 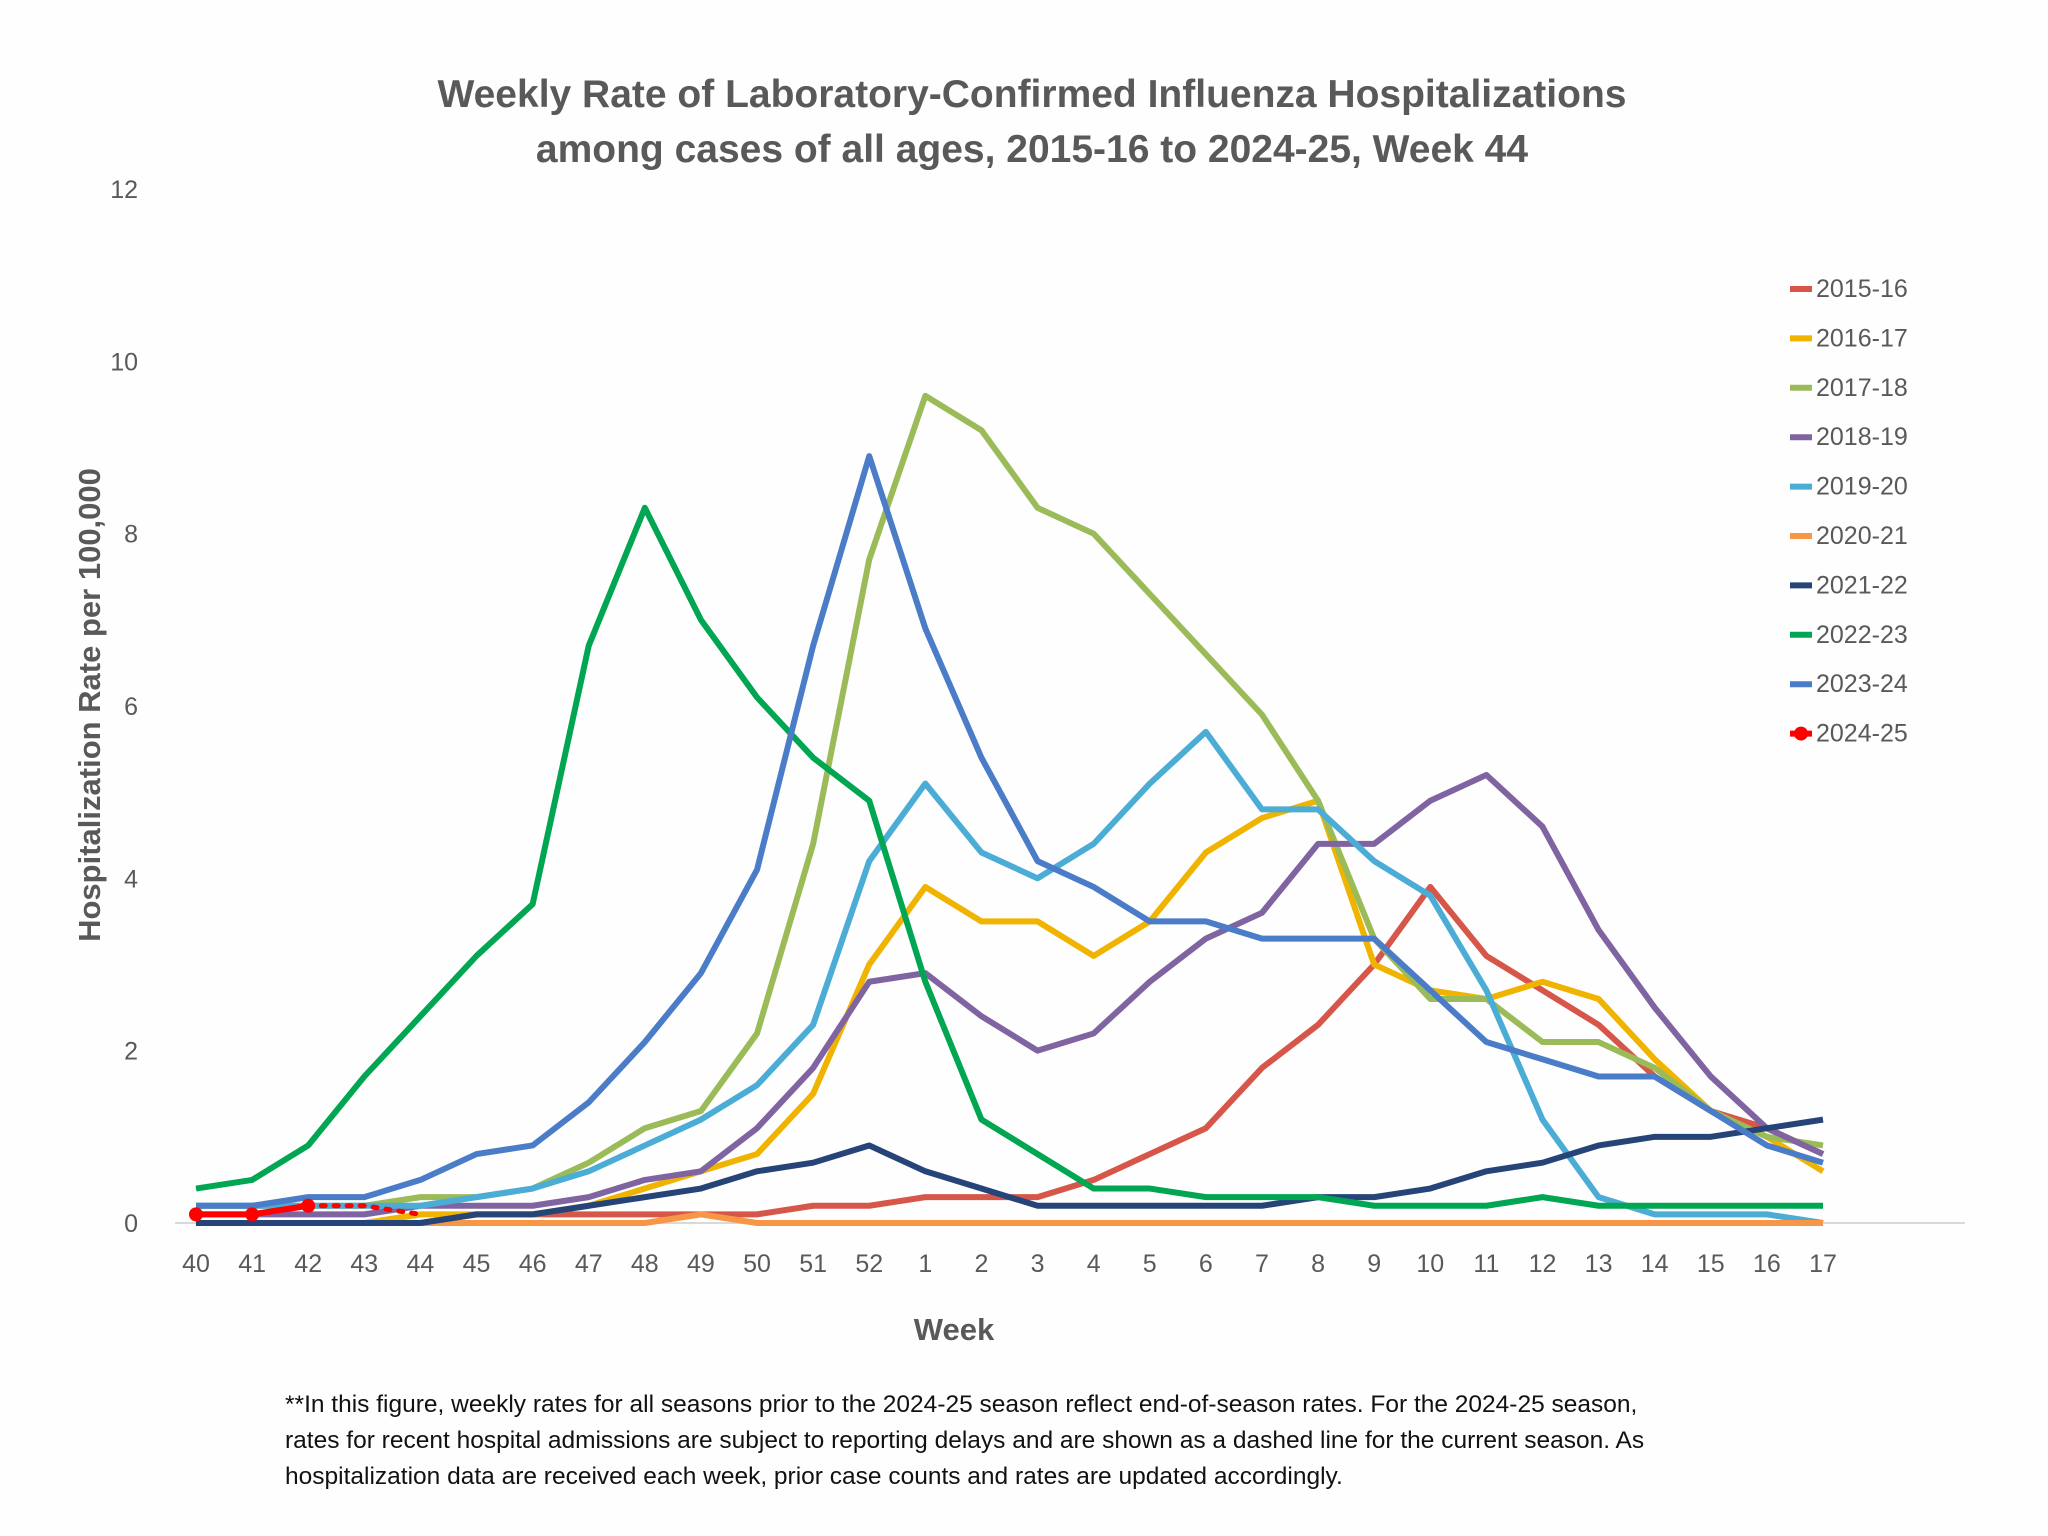 I want to click on y-tick-label: 4, so click(x=131, y=879).